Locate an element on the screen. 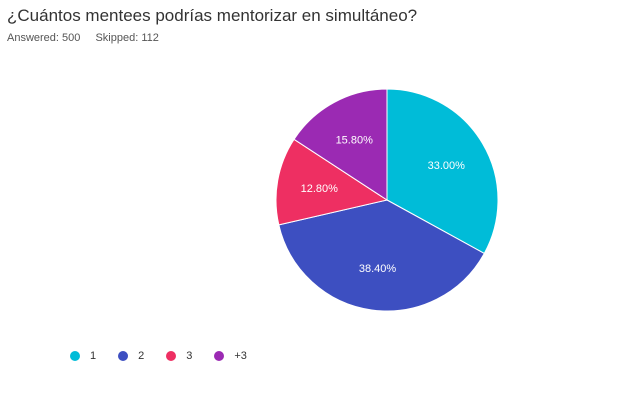 This screenshot has height=400, width=641. slice-value-label: 12.80% is located at coordinates (320, 189).